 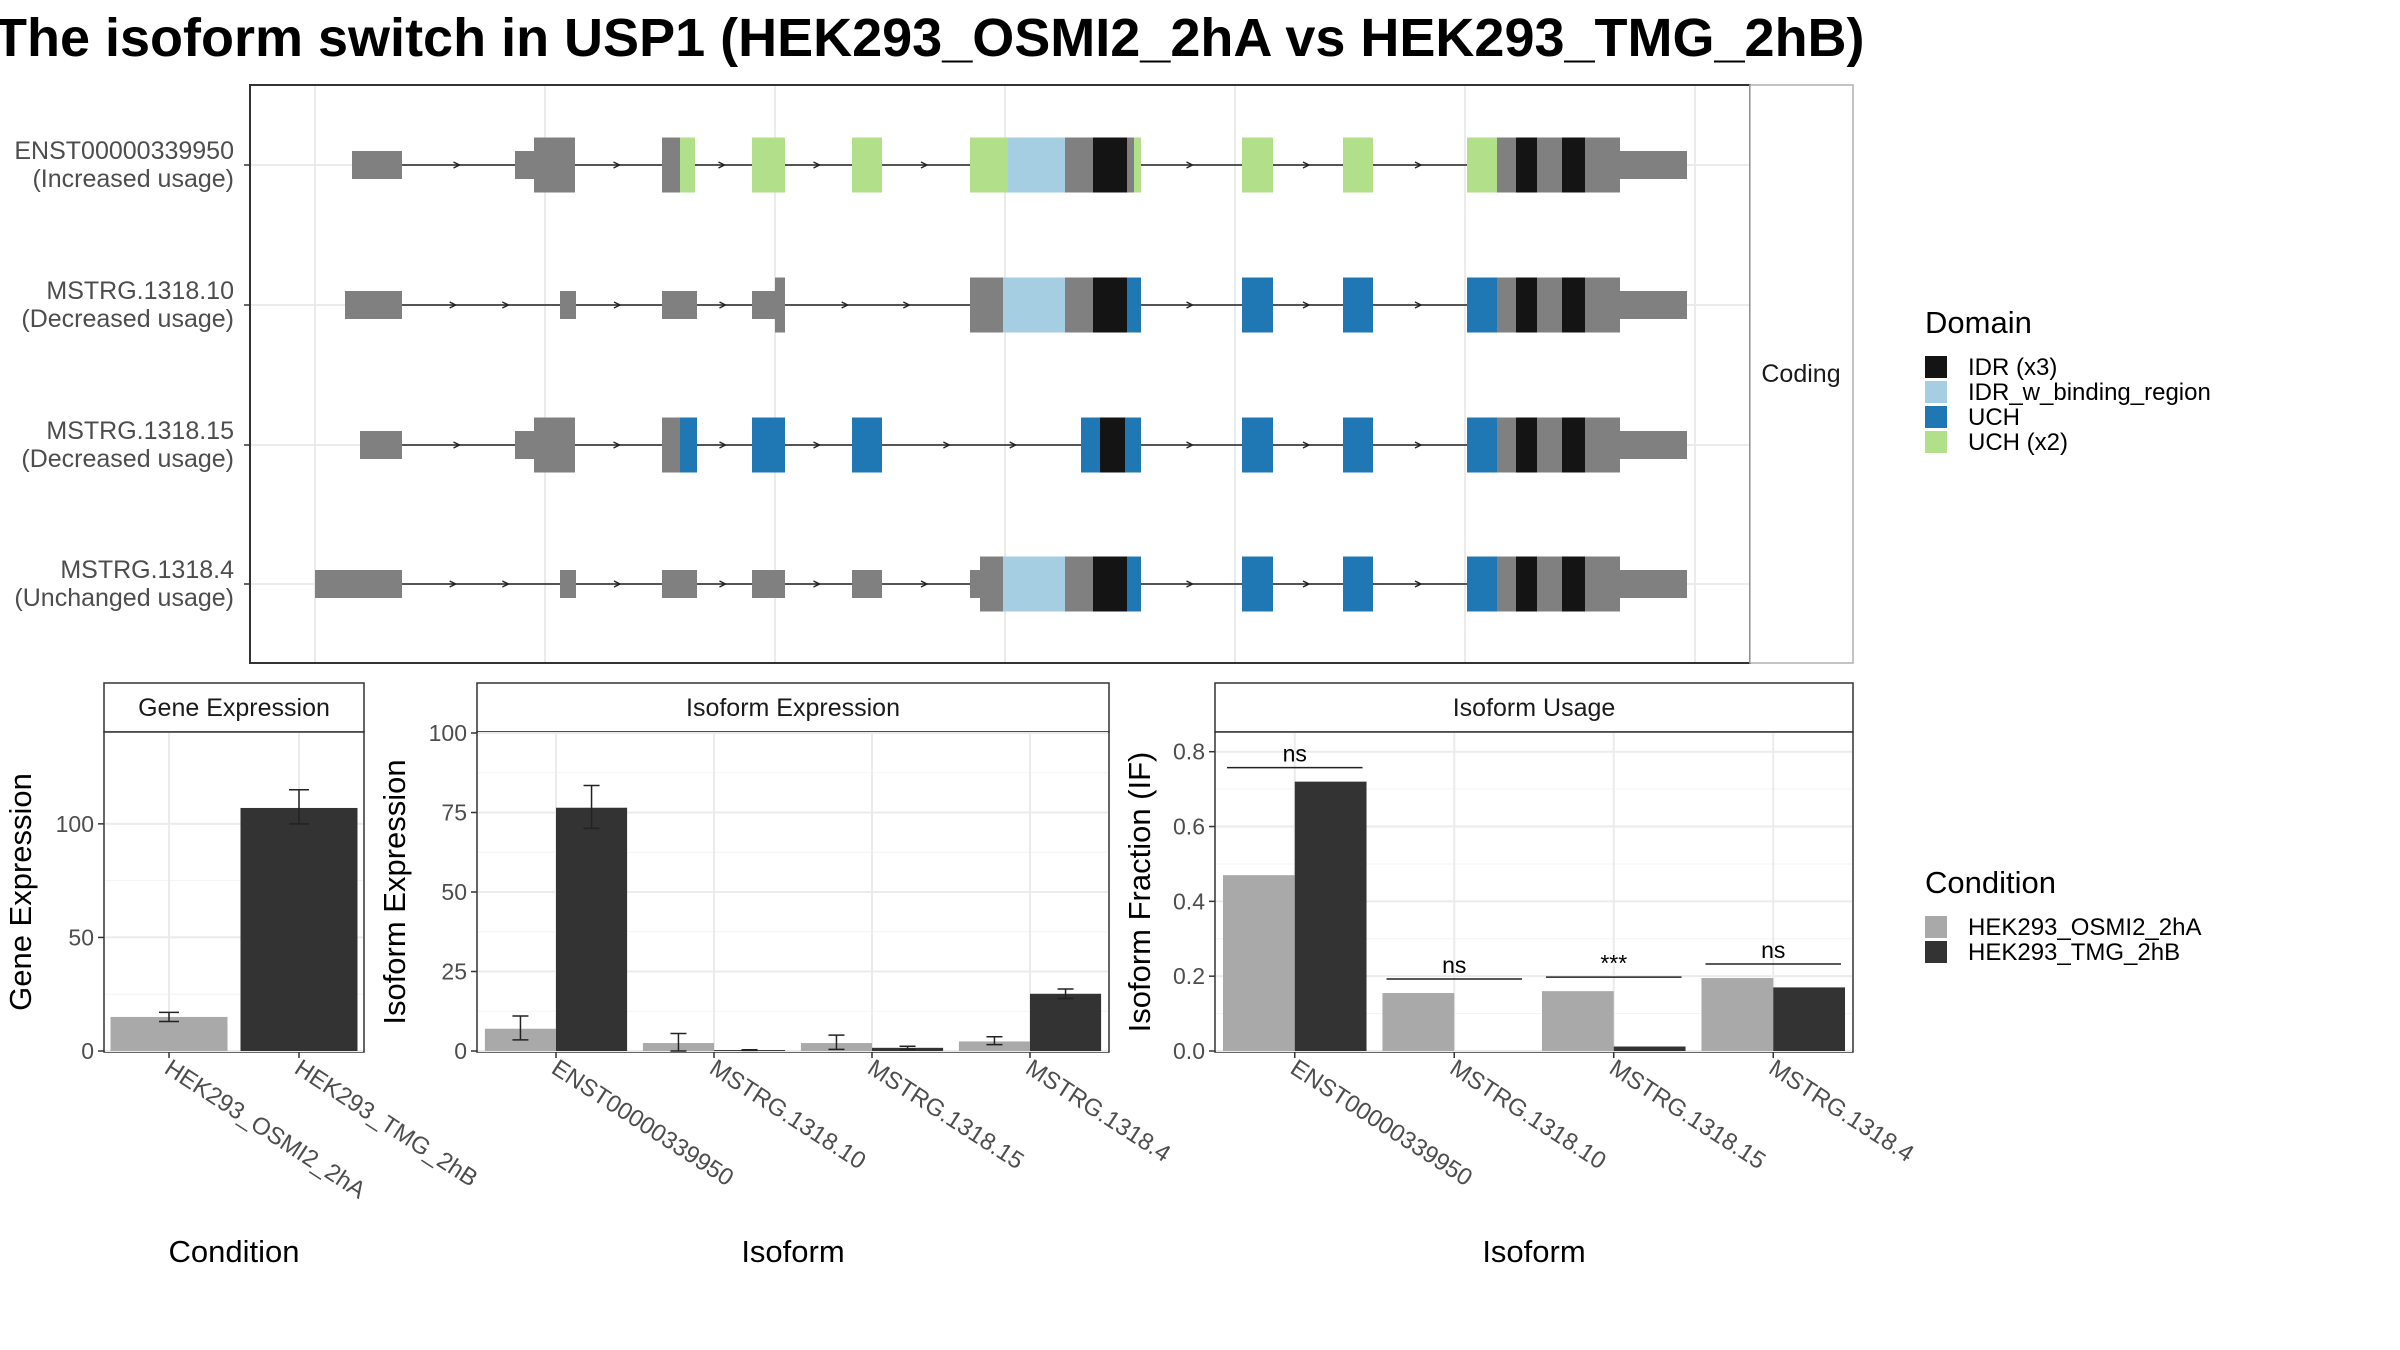 What do you see at coordinates (1613, 963) in the screenshot?
I see `significance-label: ***` at bounding box center [1613, 963].